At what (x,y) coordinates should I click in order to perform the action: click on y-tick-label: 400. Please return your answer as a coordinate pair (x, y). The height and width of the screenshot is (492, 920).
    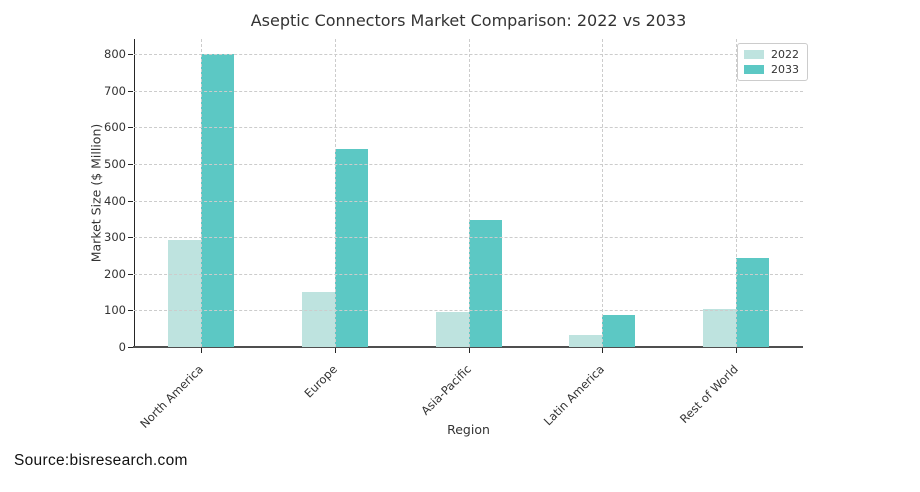
    Looking at the image, I should click on (115, 200).